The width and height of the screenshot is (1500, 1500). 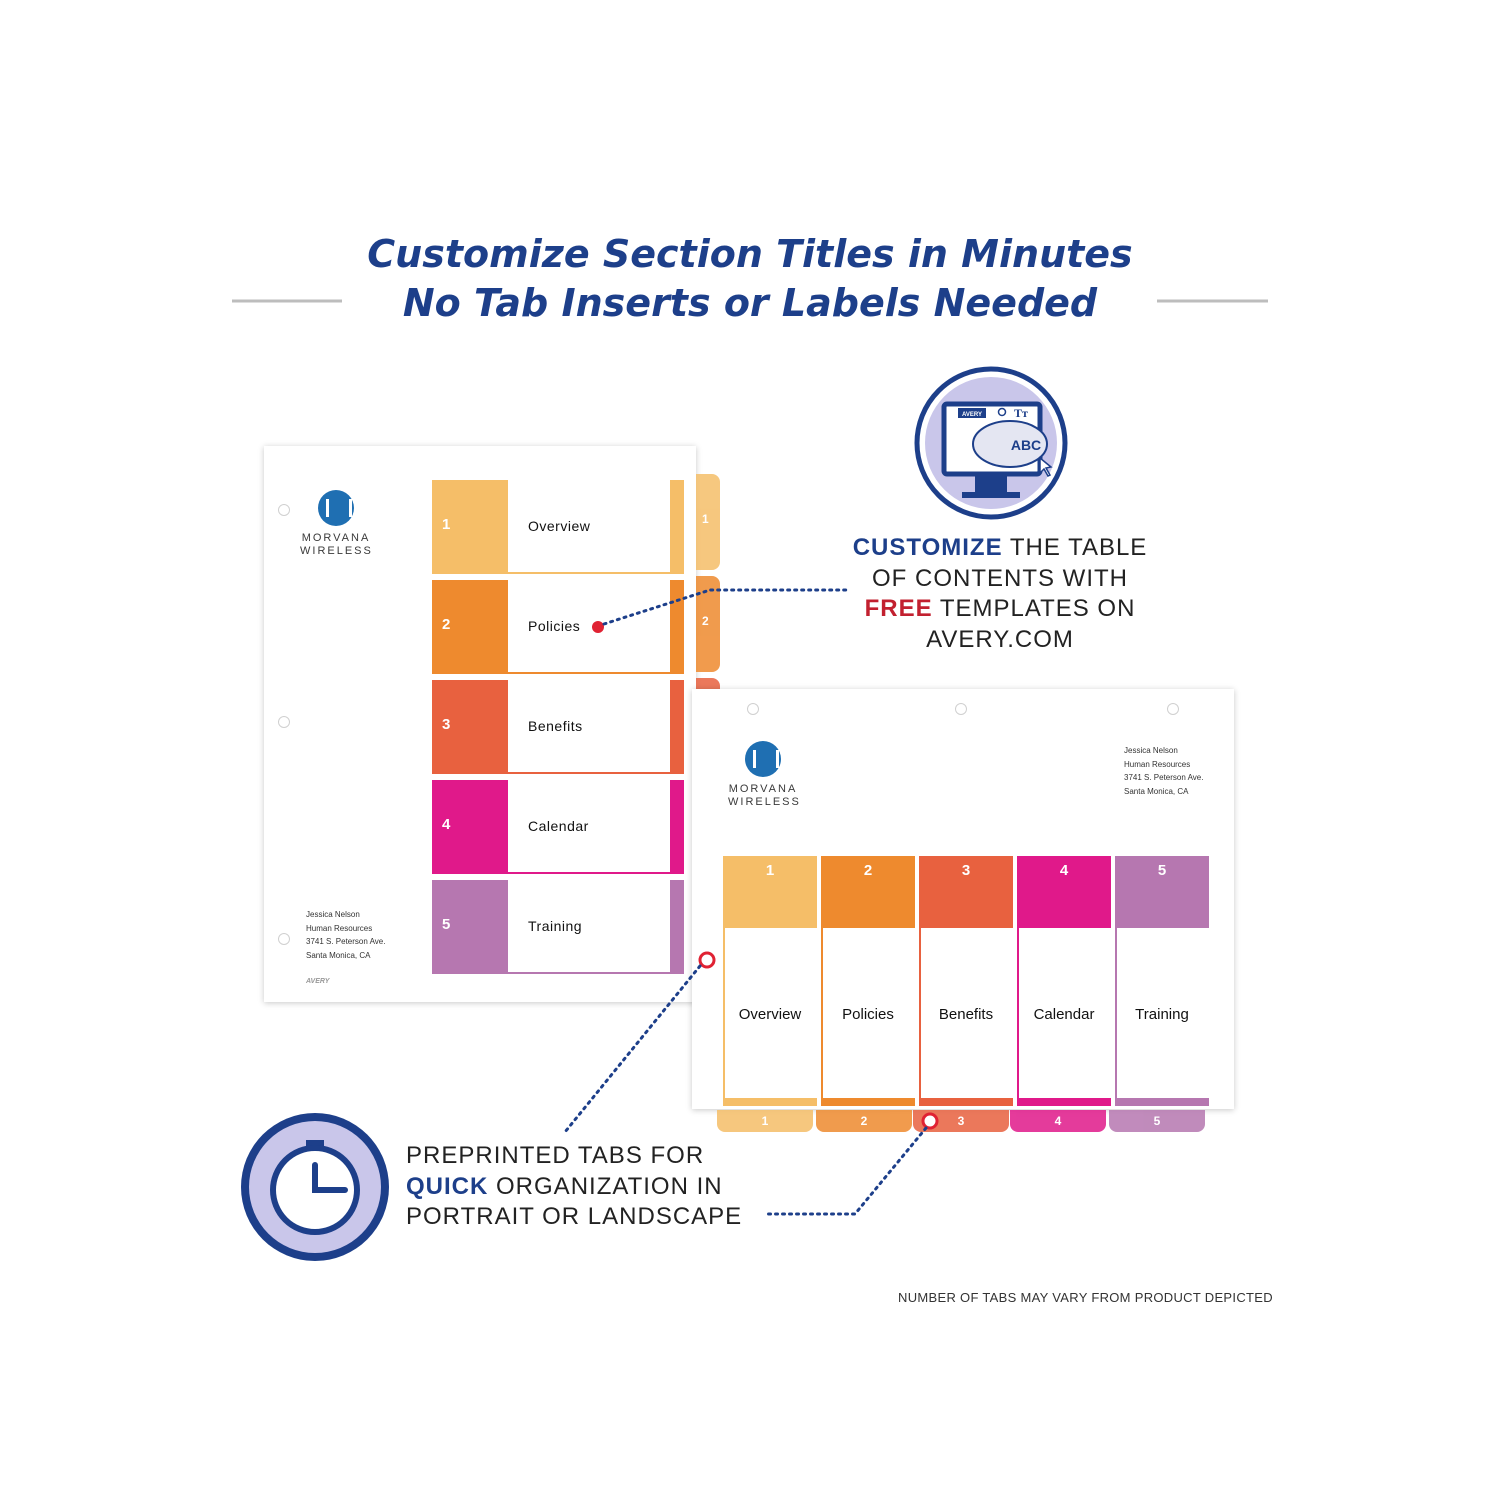 What do you see at coordinates (446, 924) in the screenshot?
I see `toc-number: 5` at bounding box center [446, 924].